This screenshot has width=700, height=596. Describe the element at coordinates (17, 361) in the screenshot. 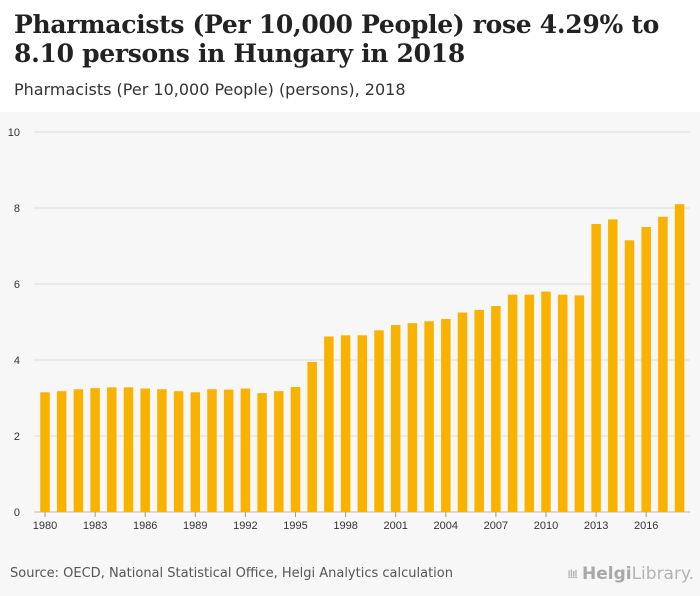

I see `y-tick-label: 4` at that location.